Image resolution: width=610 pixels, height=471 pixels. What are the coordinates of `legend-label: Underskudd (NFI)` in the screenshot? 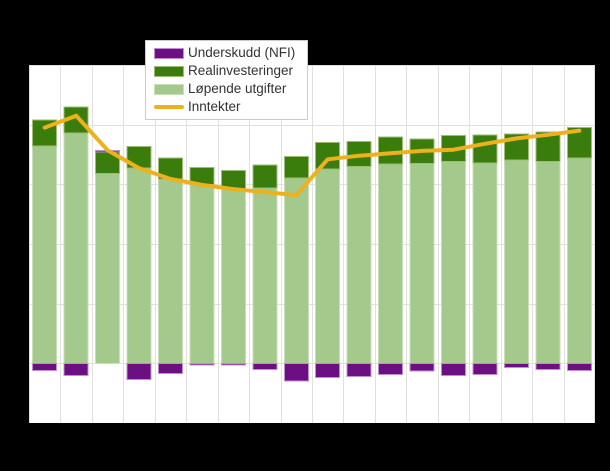 It's located at (242, 53).